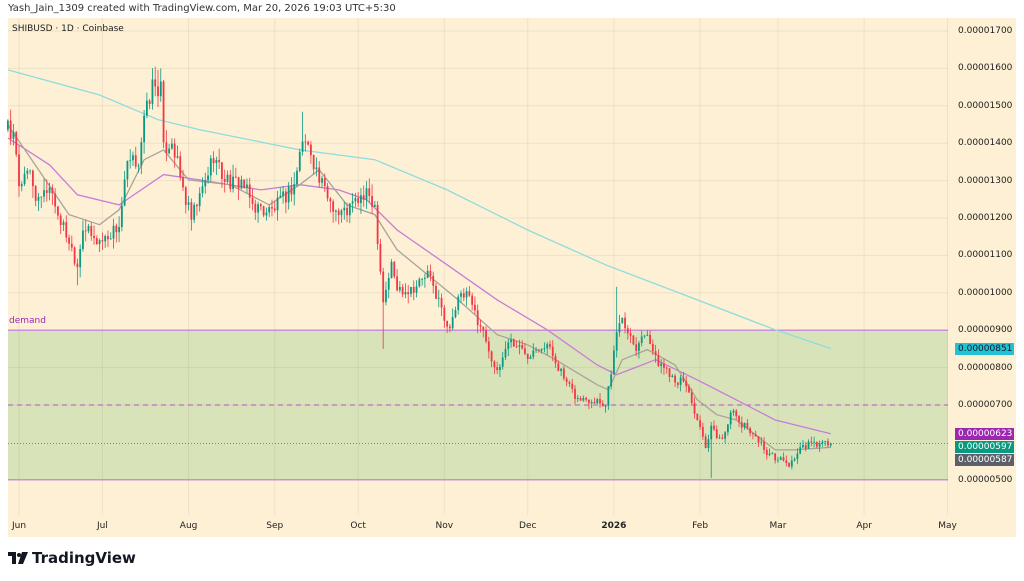 The width and height of the screenshot is (1024, 581). What do you see at coordinates (102, 526) in the screenshot?
I see `time-tick-label: Jul` at bounding box center [102, 526].